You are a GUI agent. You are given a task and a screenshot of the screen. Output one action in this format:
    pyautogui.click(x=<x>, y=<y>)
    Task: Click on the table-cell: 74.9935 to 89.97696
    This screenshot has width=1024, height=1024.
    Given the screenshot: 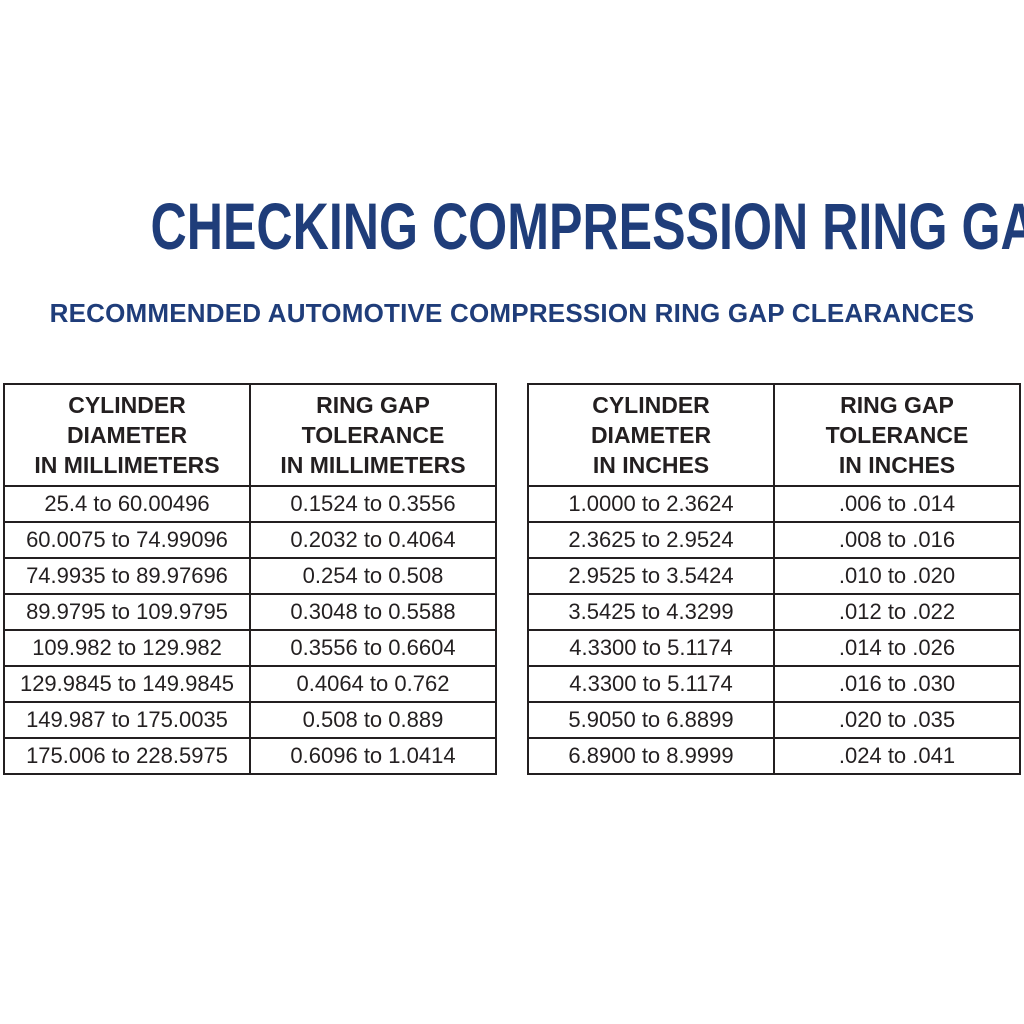 What is the action you would take?
    pyautogui.click(x=127, y=576)
    